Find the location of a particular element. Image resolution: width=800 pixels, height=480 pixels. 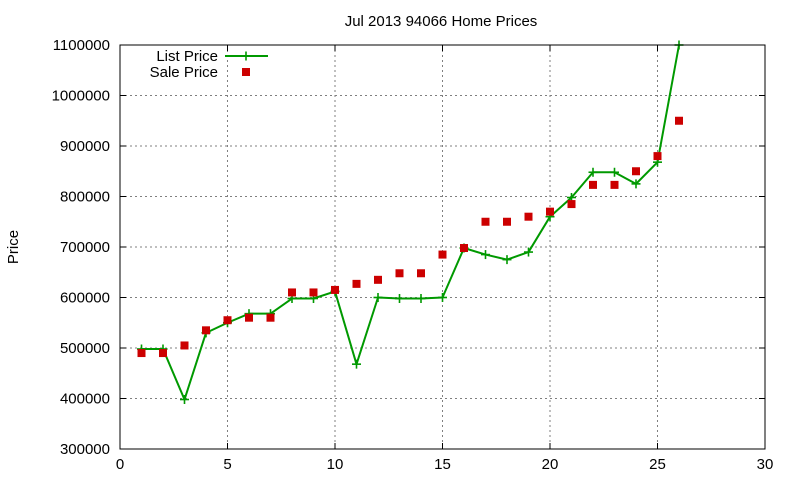

x-tick-label: 5 is located at coordinates (227, 464).